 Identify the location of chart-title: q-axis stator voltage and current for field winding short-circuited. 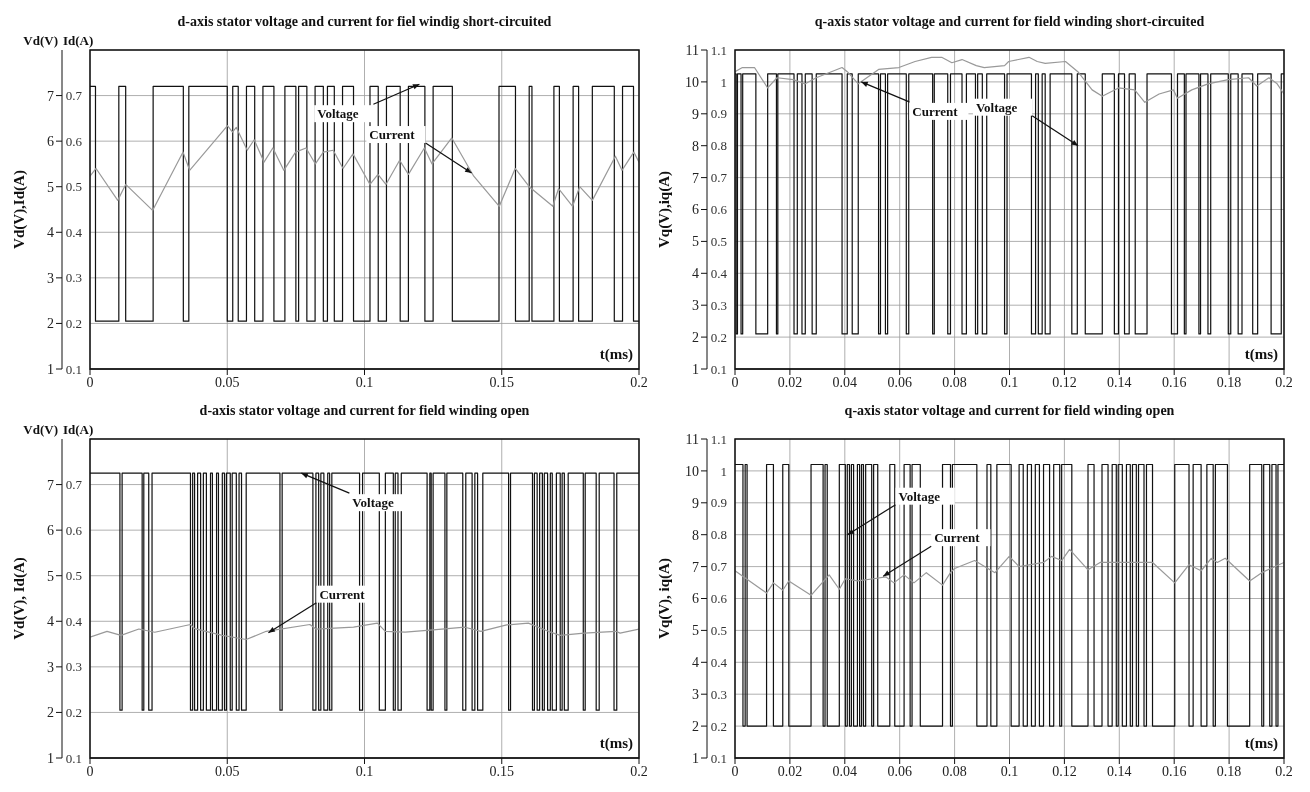
(1009, 21).